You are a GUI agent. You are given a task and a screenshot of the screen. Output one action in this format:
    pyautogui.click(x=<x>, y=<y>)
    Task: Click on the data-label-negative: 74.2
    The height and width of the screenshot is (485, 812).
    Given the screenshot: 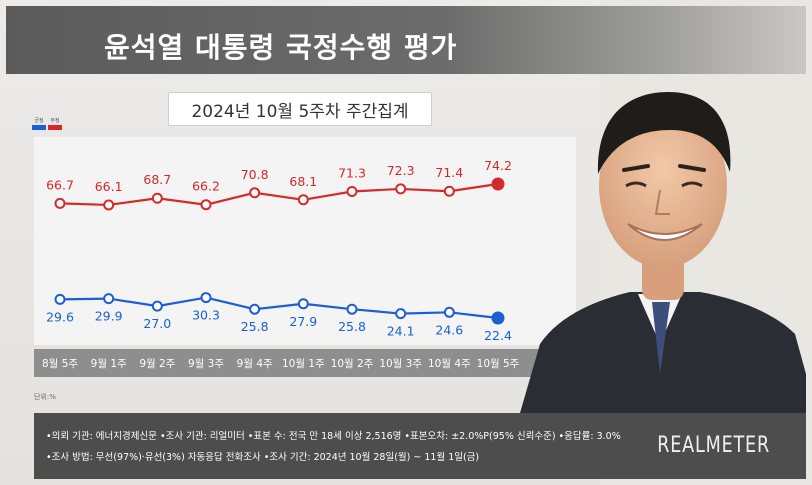 What is the action you would take?
    pyautogui.click(x=498, y=165)
    